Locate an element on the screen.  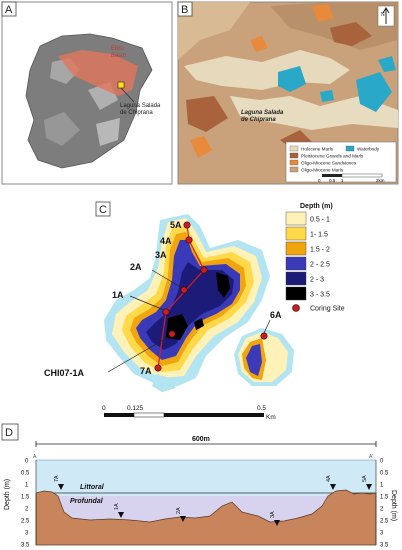
legend-label-3-3-5: 3 - 3.5 is located at coordinates (320, 295).